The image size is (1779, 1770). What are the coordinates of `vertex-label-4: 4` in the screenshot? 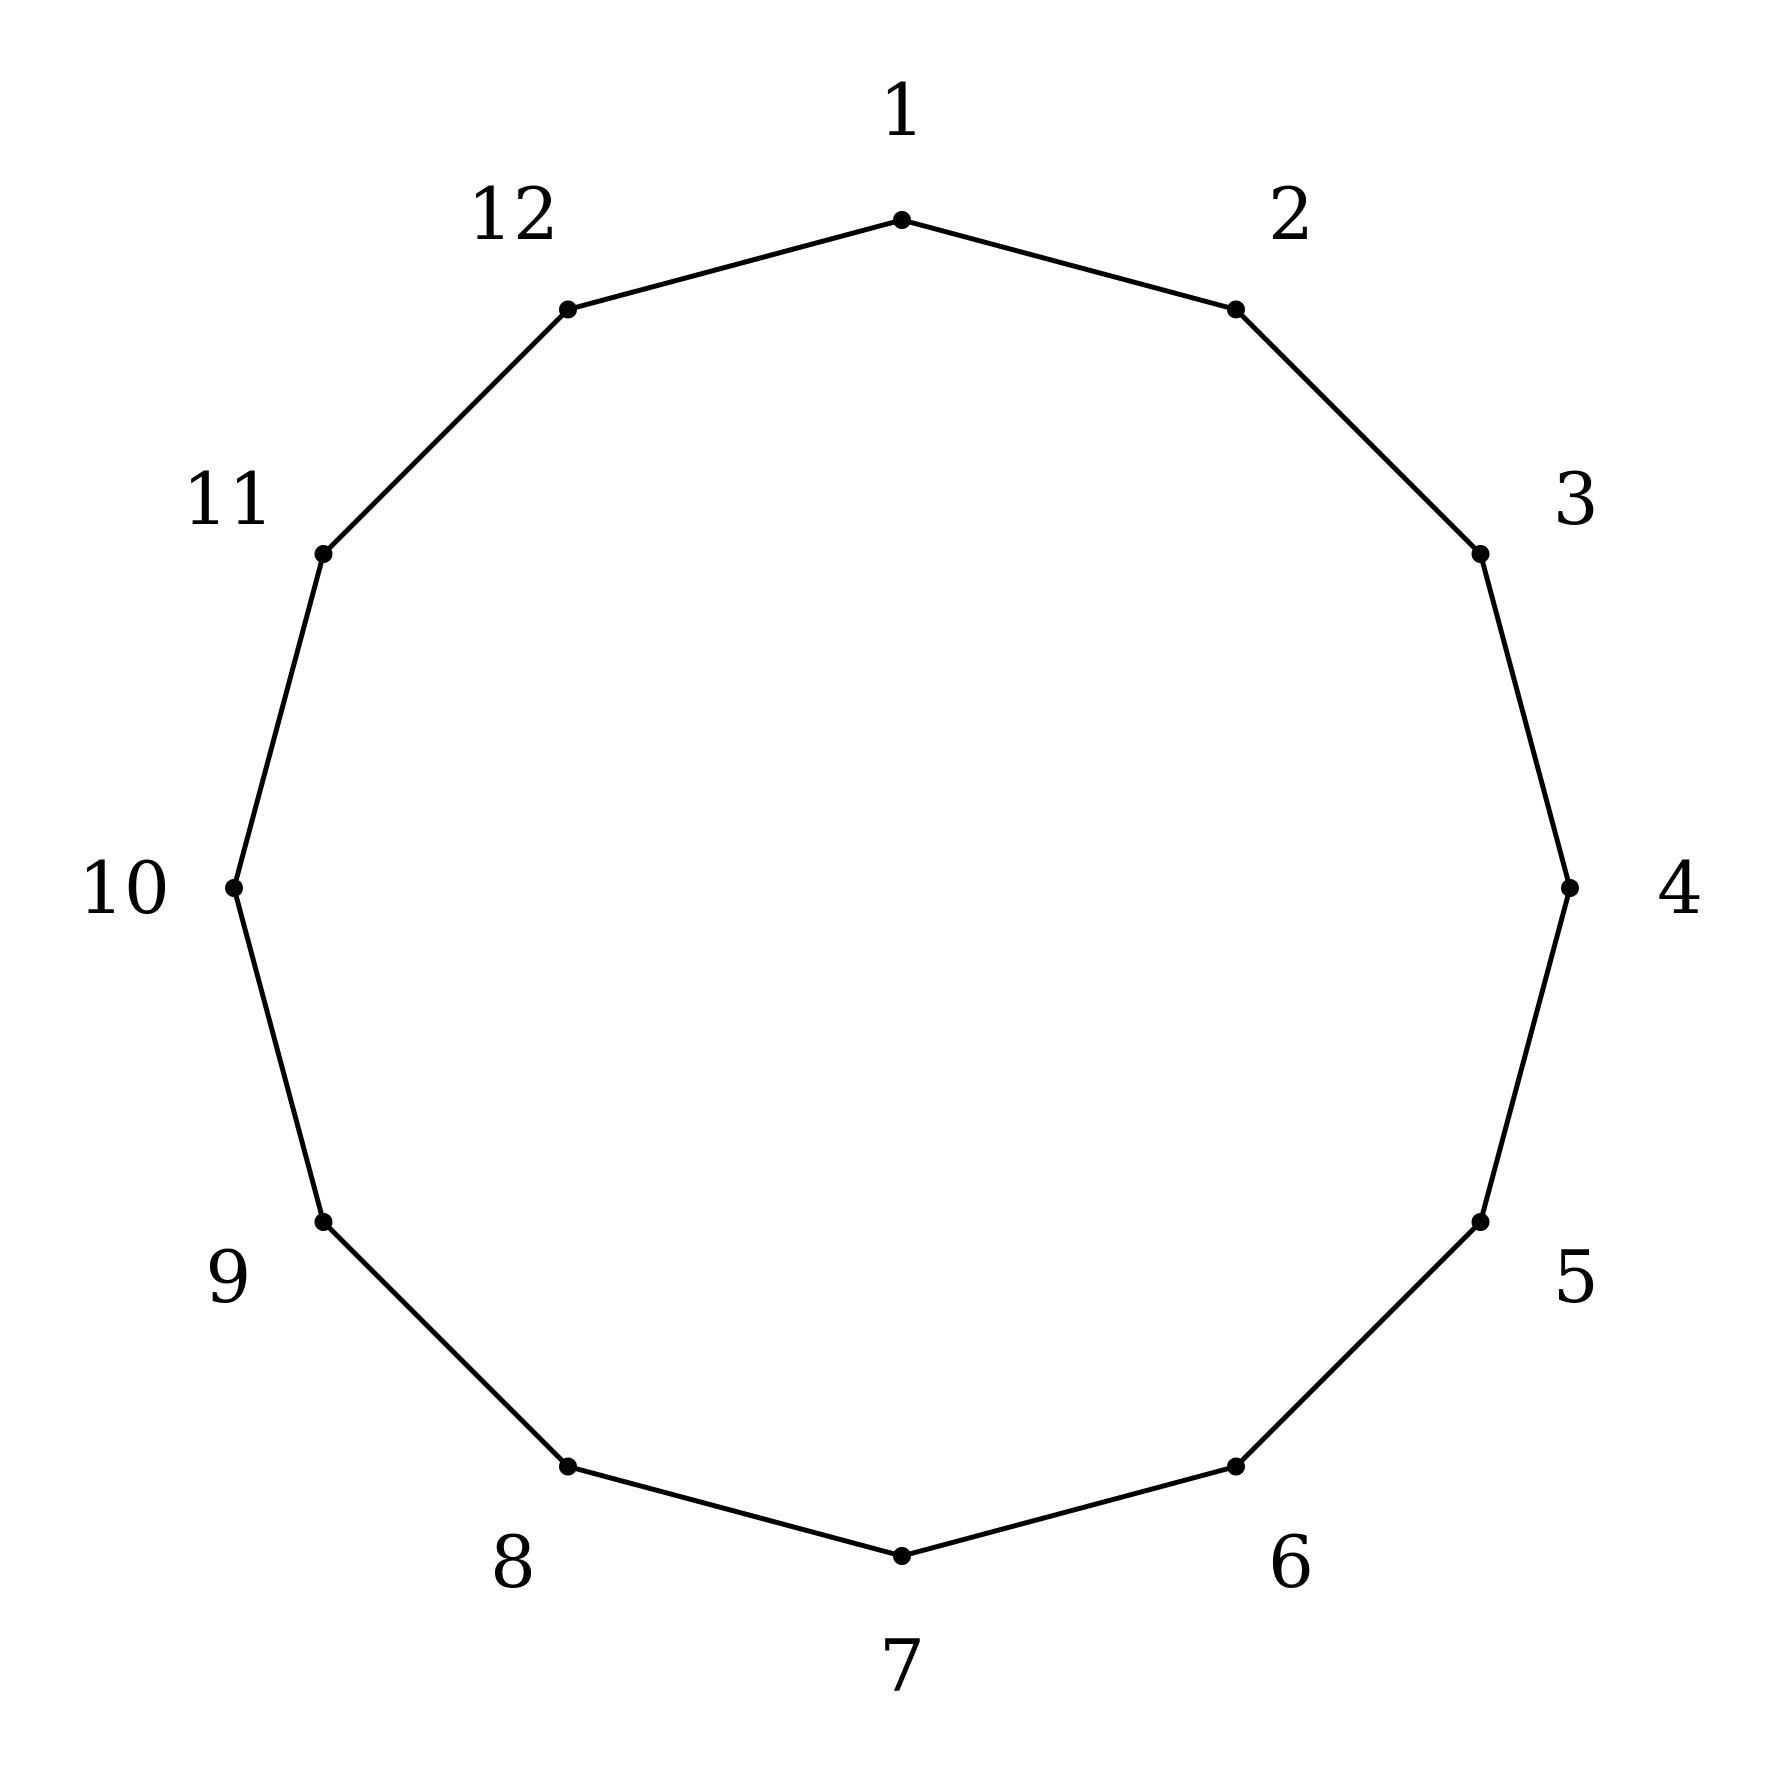 It's located at (1680, 888).